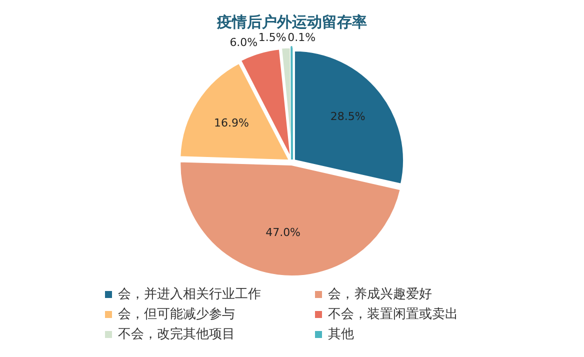 The width and height of the screenshot is (584, 357). Describe the element at coordinates (231, 123) in the screenshot. I see `data-label: 16.9%` at that location.